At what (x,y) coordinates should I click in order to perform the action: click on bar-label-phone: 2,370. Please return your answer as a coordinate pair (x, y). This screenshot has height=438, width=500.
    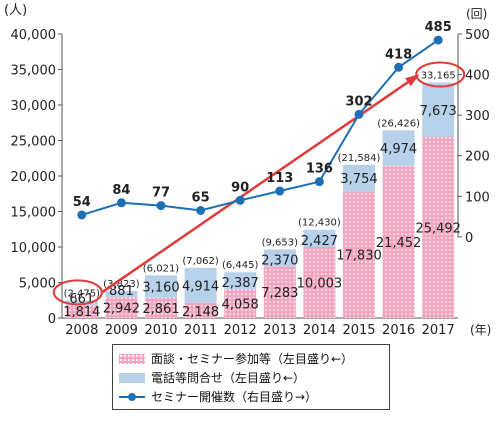
    Looking at the image, I should click on (279, 260).